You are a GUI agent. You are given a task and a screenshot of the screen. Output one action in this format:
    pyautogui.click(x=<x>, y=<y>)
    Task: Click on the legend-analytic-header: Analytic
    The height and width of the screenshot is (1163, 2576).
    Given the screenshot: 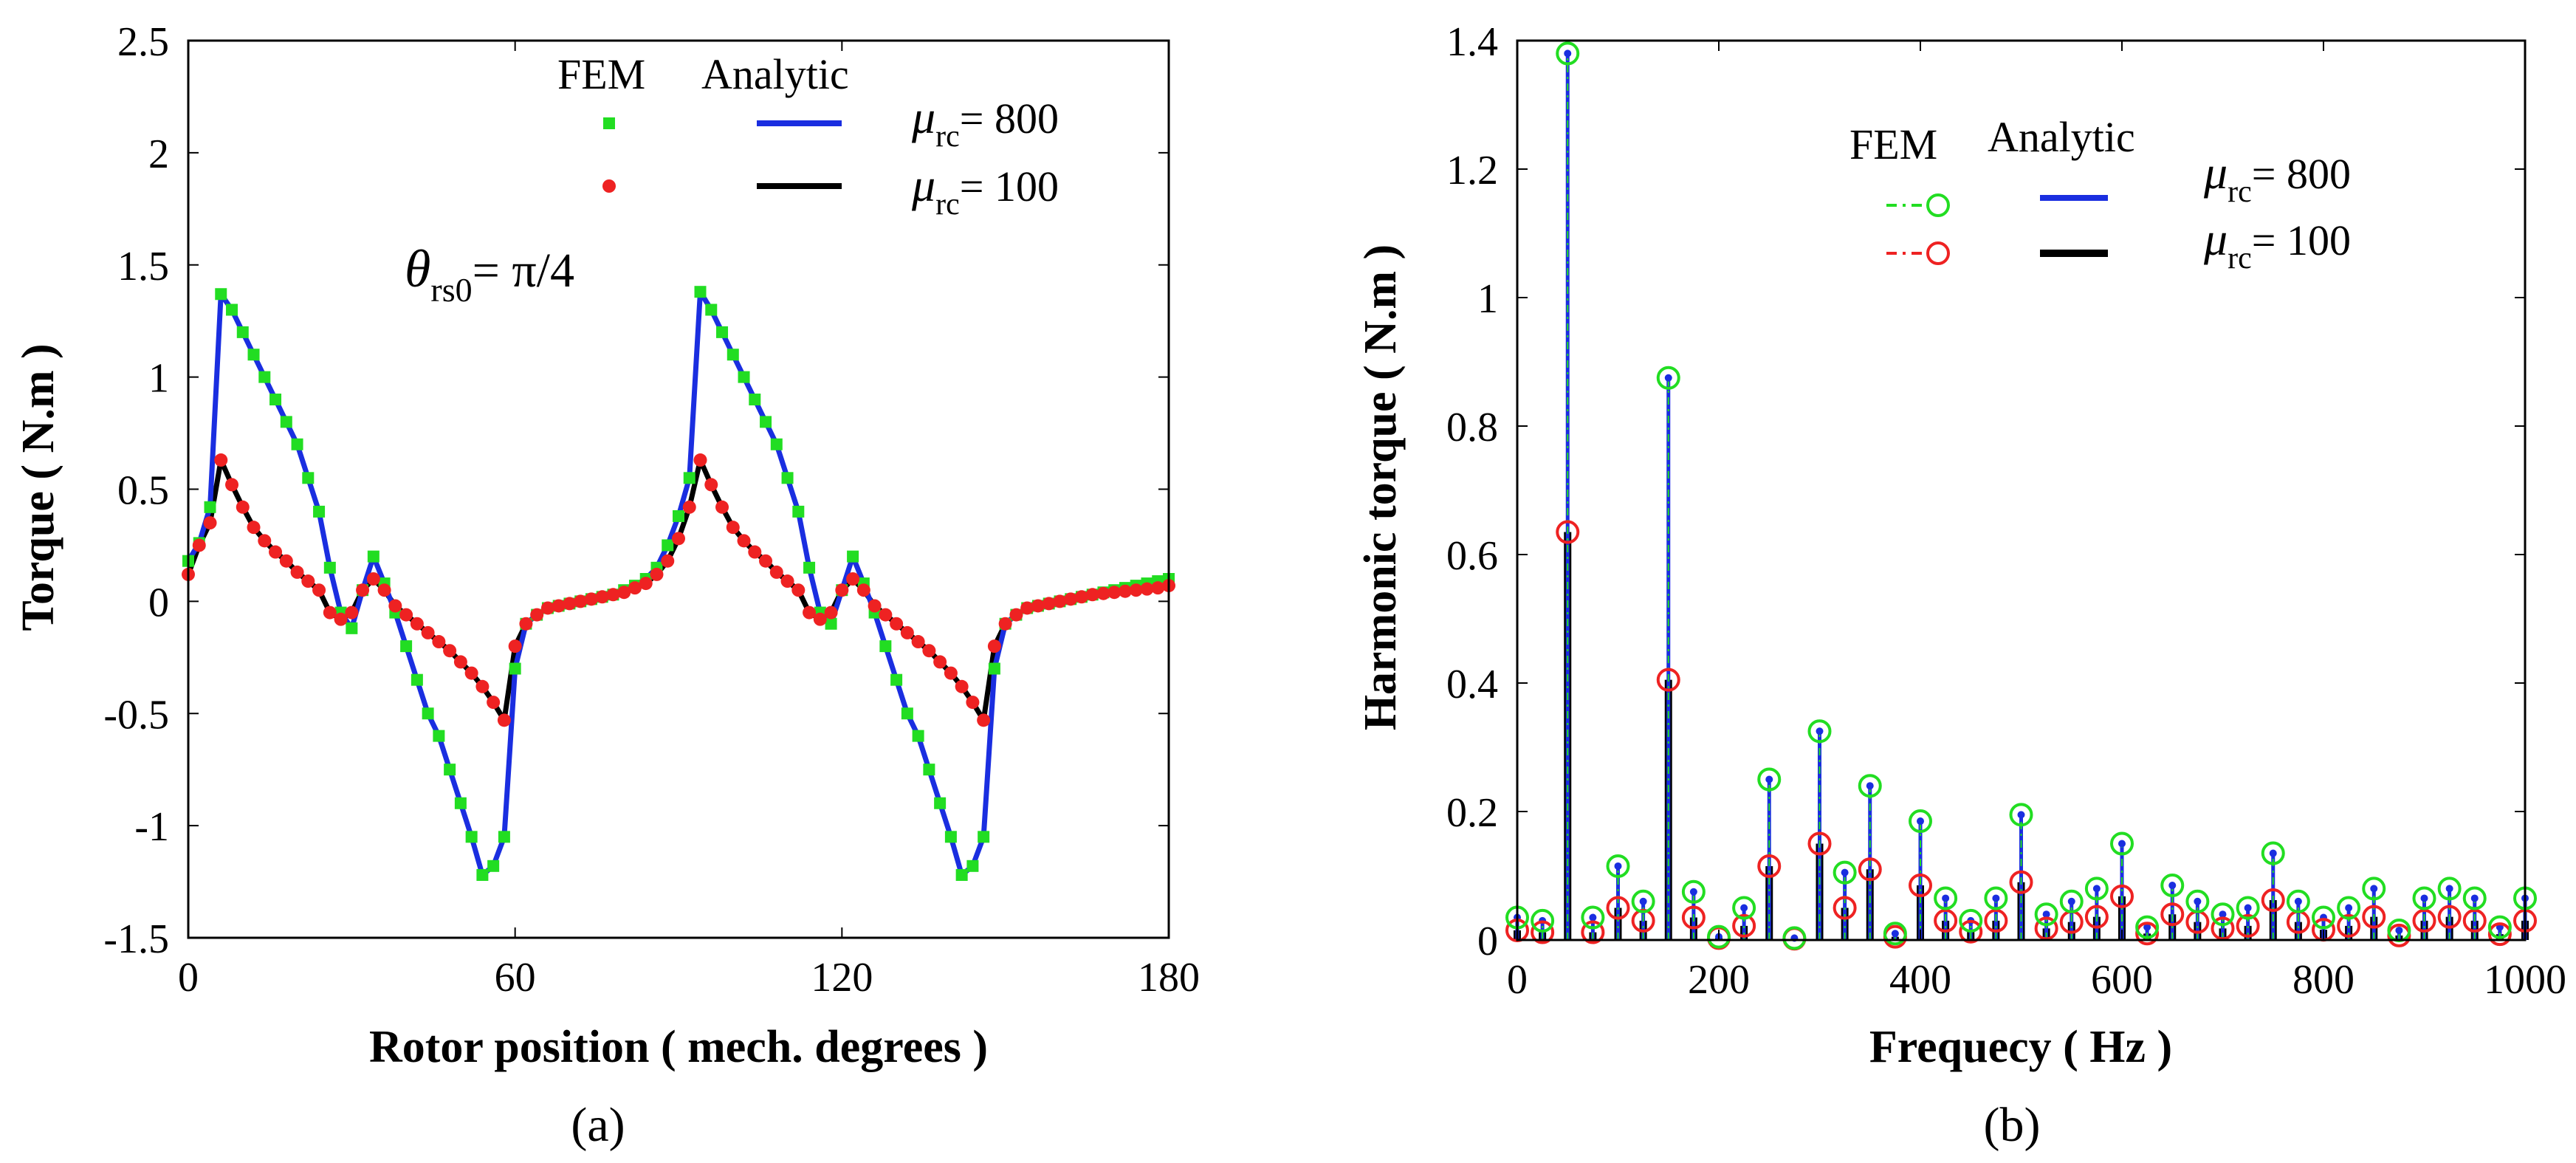 What is the action you would take?
    pyautogui.click(x=775, y=74)
    